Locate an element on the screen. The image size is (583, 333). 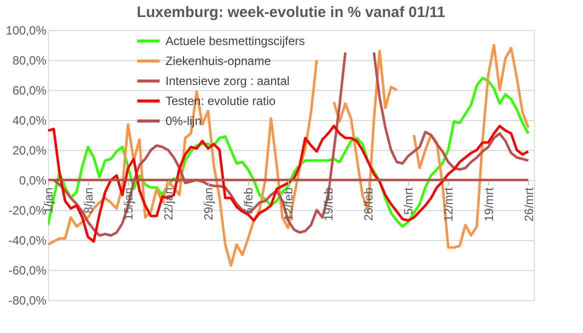
x-tick-label: 26/feb is located at coordinates (369, 204).